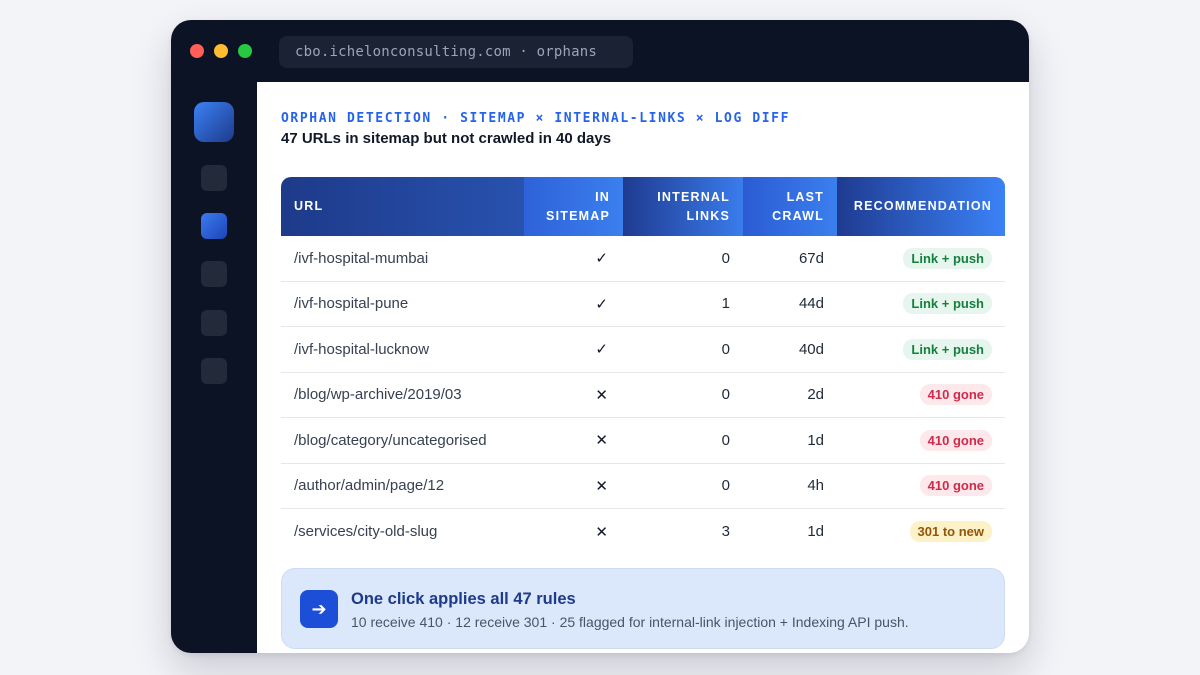  I want to click on table-row: /ivf-hospital-lucknow ✓ 0 40d Link + push, so click(643, 350).